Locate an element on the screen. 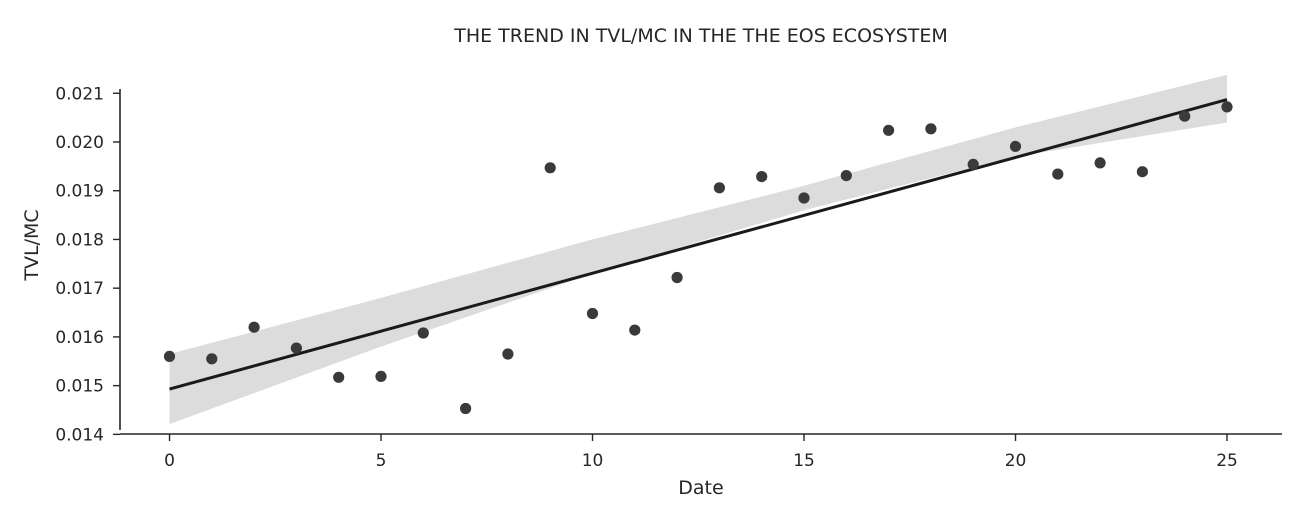  x-axis-label: Date is located at coordinates (700, 488).